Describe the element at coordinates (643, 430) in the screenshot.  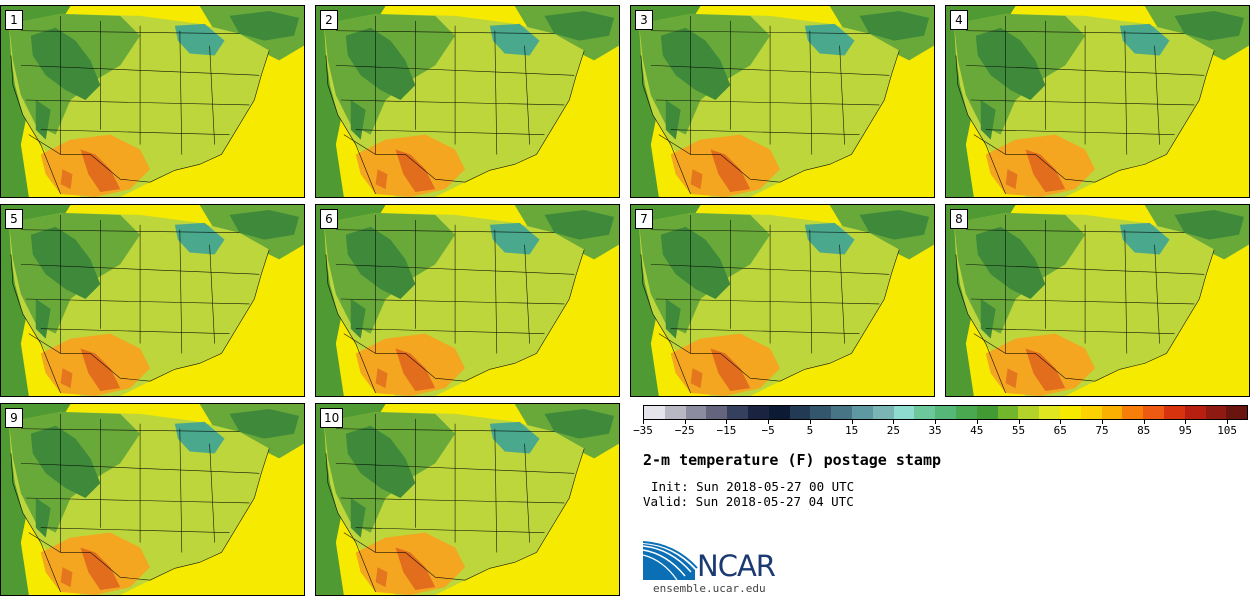
I see `colorbar-tick-label: −35` at that location.